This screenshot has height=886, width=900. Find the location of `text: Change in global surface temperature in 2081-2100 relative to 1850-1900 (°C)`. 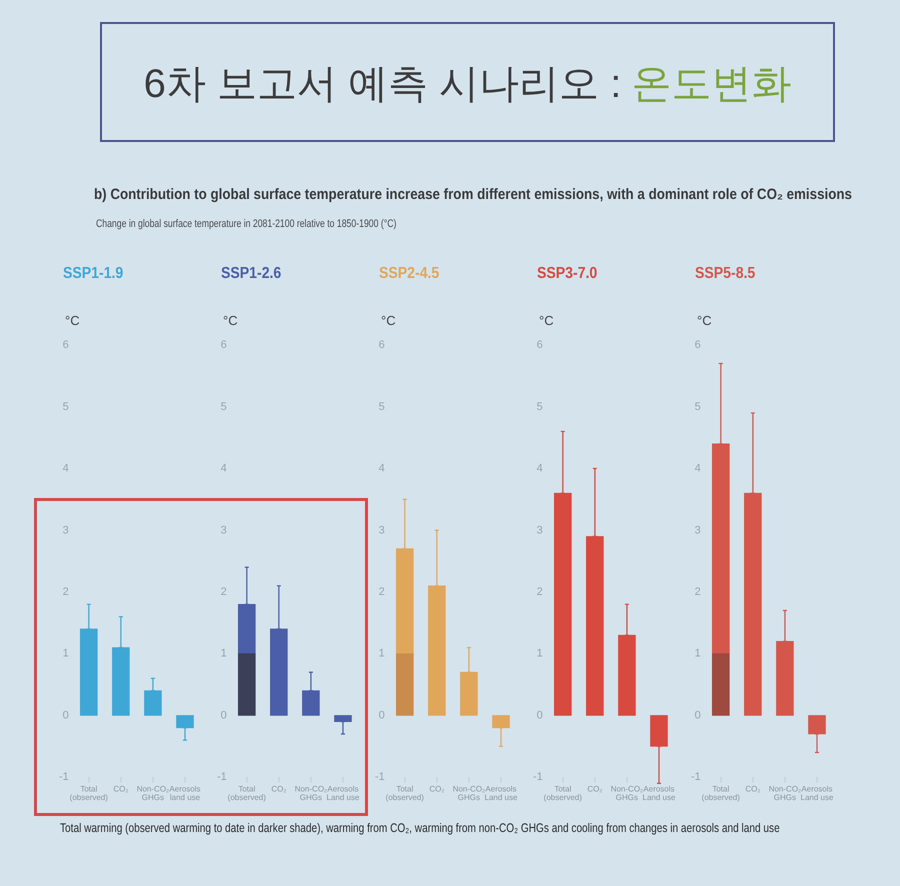

text: Change in global surface temperature in 2081-2100 relative to 1850-1900 (°C) is located at coordinates (246, 224).